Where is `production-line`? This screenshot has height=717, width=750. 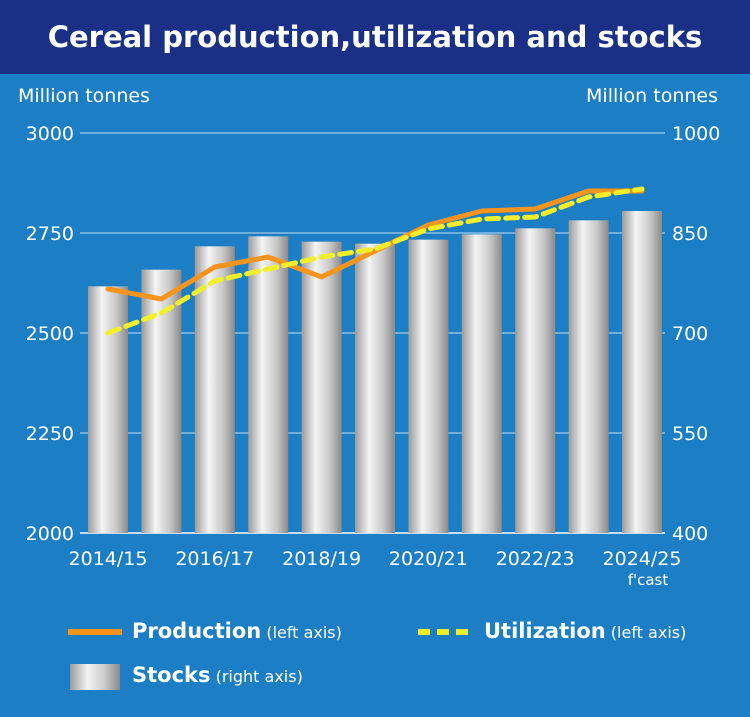
production-line is located at coordinates (375, 245).